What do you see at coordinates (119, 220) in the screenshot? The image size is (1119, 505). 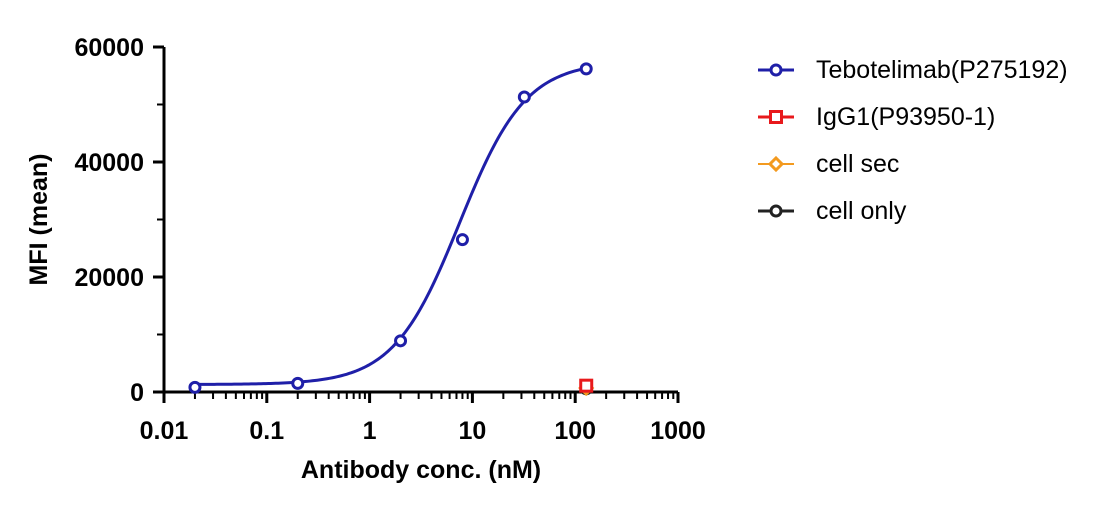 I see `y-axis-ticks: 0 20000 40000 60000` at bounding box center [119, 220].